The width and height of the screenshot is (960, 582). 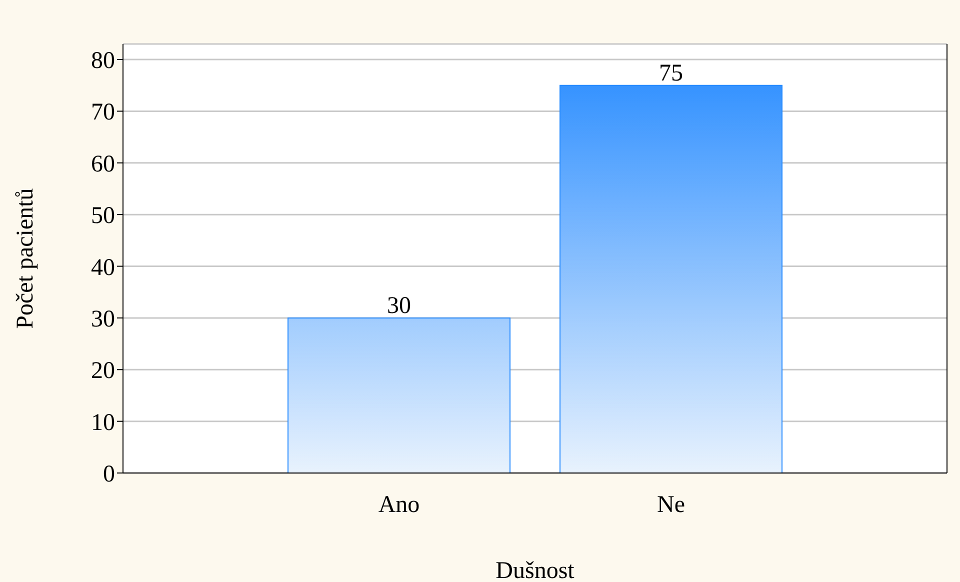 What do you see at coordinates (103, 267) in the screenshot?
I see `y-tick-label: 40` at bounding box center [103, 267].